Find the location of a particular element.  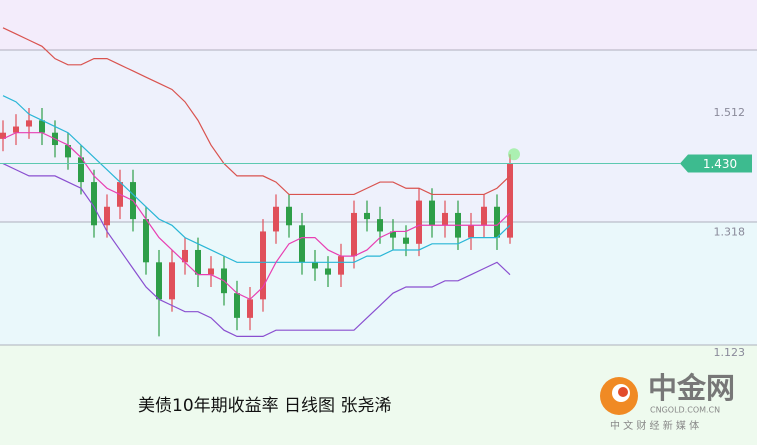

y-tick-label: 1.318 is located at coordinates (730, 232).